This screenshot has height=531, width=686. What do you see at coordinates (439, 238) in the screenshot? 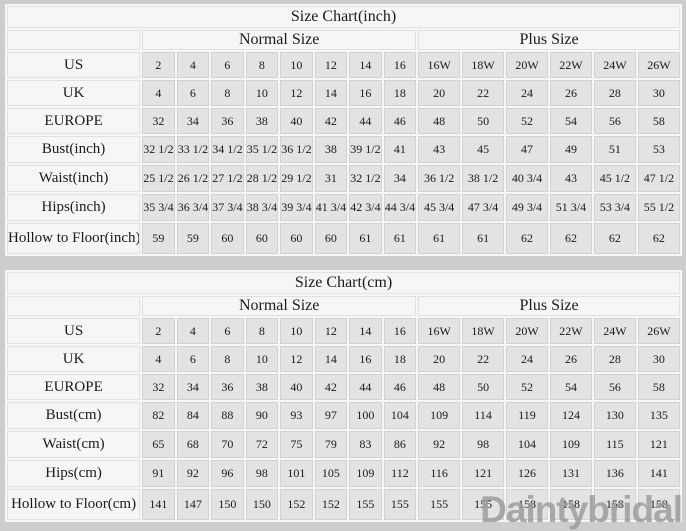
I see `size-cell: 61` at bounding box center [439, 238].